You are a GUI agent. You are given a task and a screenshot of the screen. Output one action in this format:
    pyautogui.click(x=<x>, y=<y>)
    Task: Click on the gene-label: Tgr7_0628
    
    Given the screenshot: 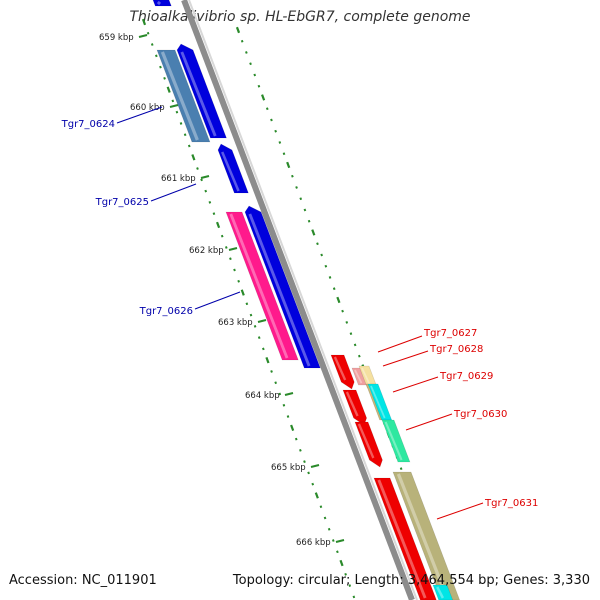 What is the action you would take?
    pyautogui.click(x=456, y=349)
    